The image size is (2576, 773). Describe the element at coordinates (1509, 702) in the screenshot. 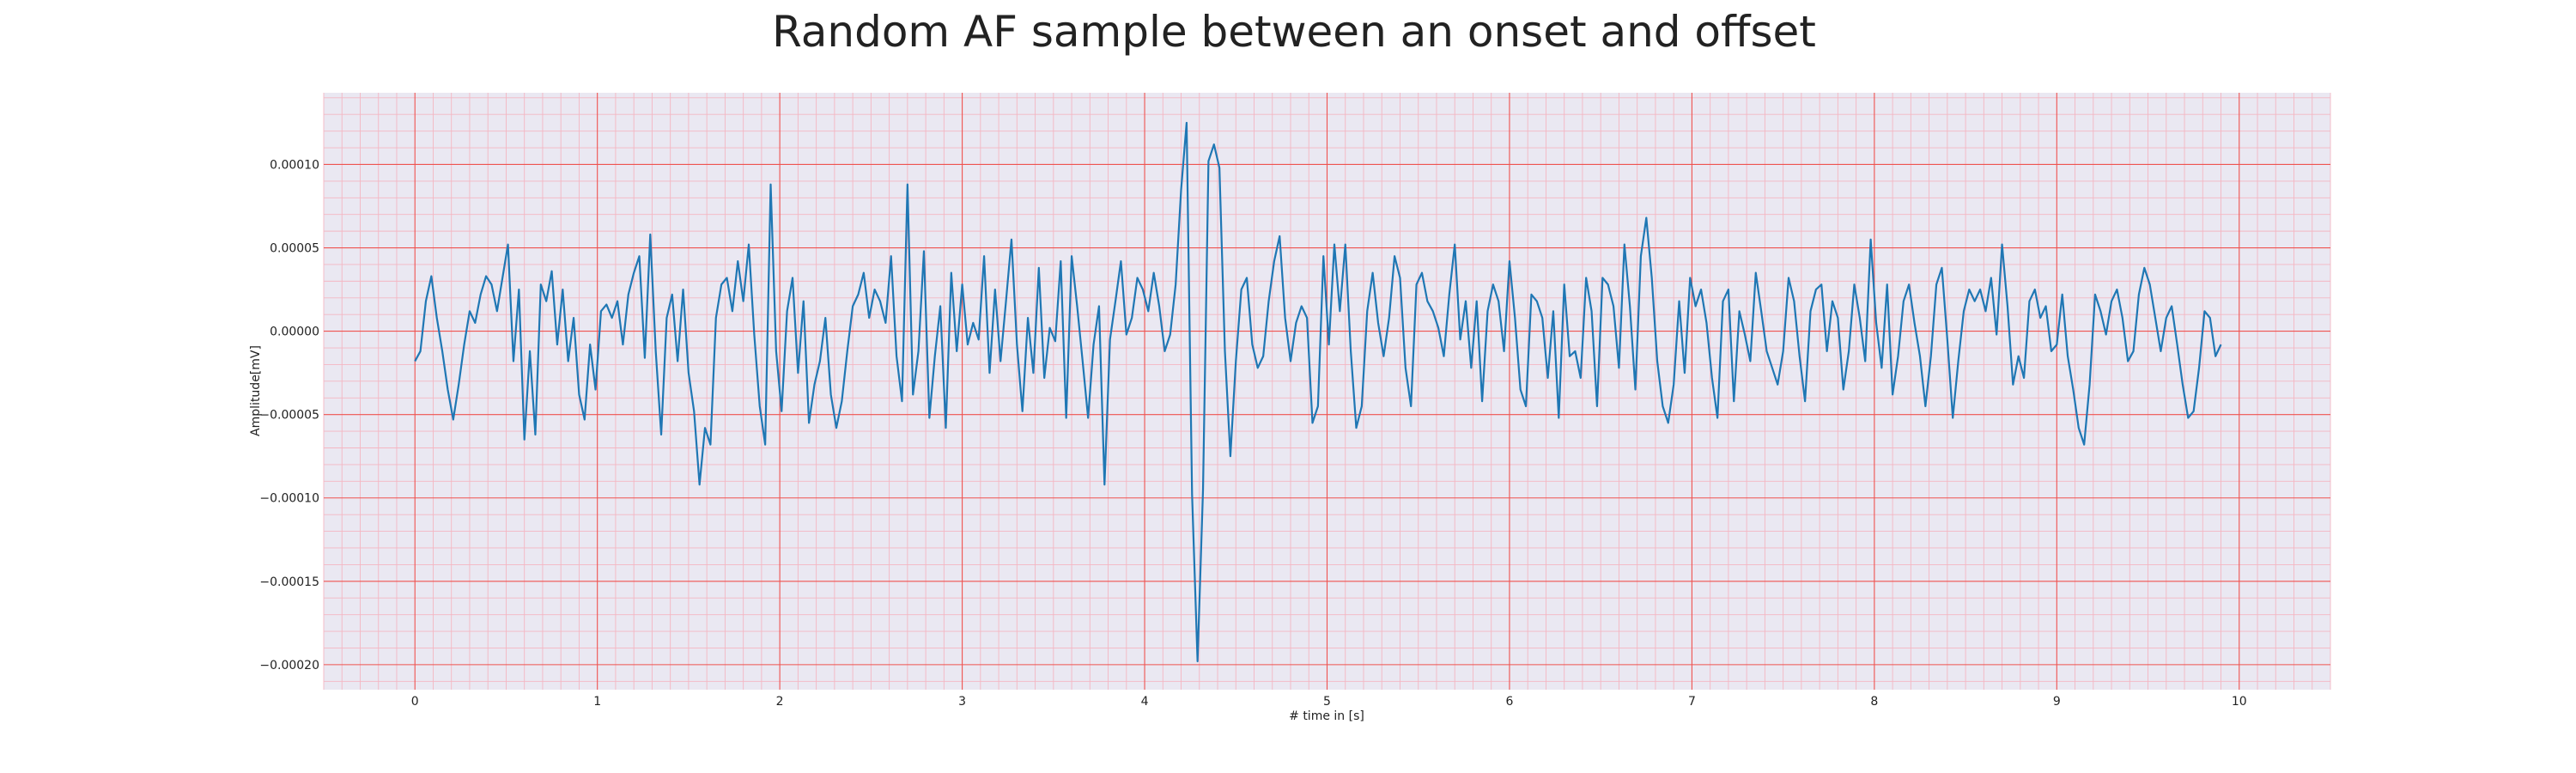

I see `x-tick-label: 6` at that location.